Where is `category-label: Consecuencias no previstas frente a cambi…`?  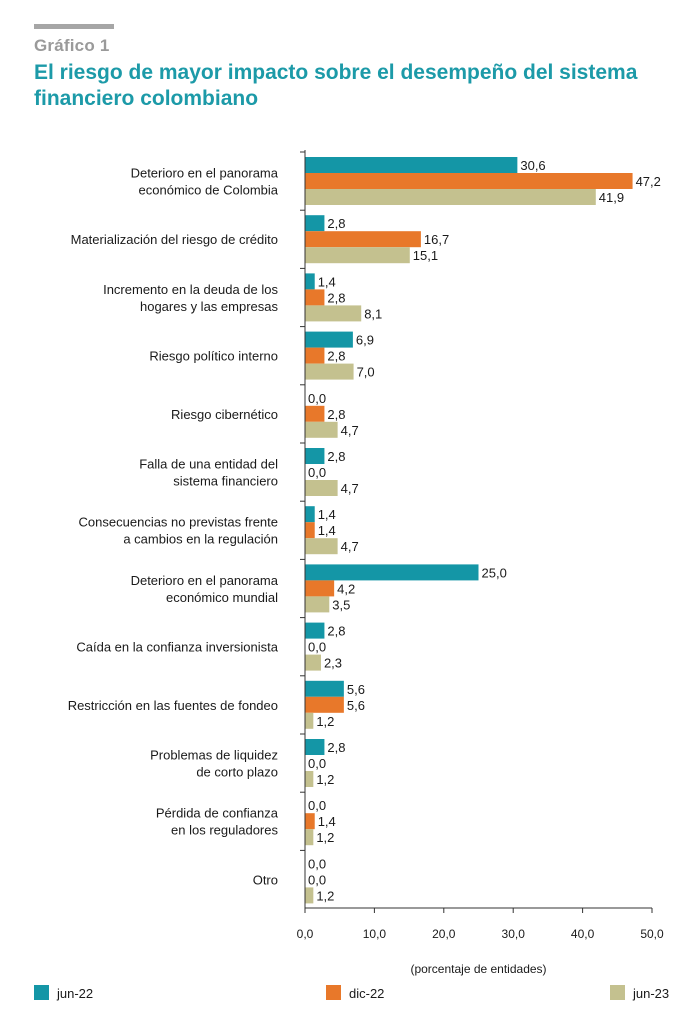
category-label: Consecuencias no previstas frente a cambi… is located at coordinates (178, 531).